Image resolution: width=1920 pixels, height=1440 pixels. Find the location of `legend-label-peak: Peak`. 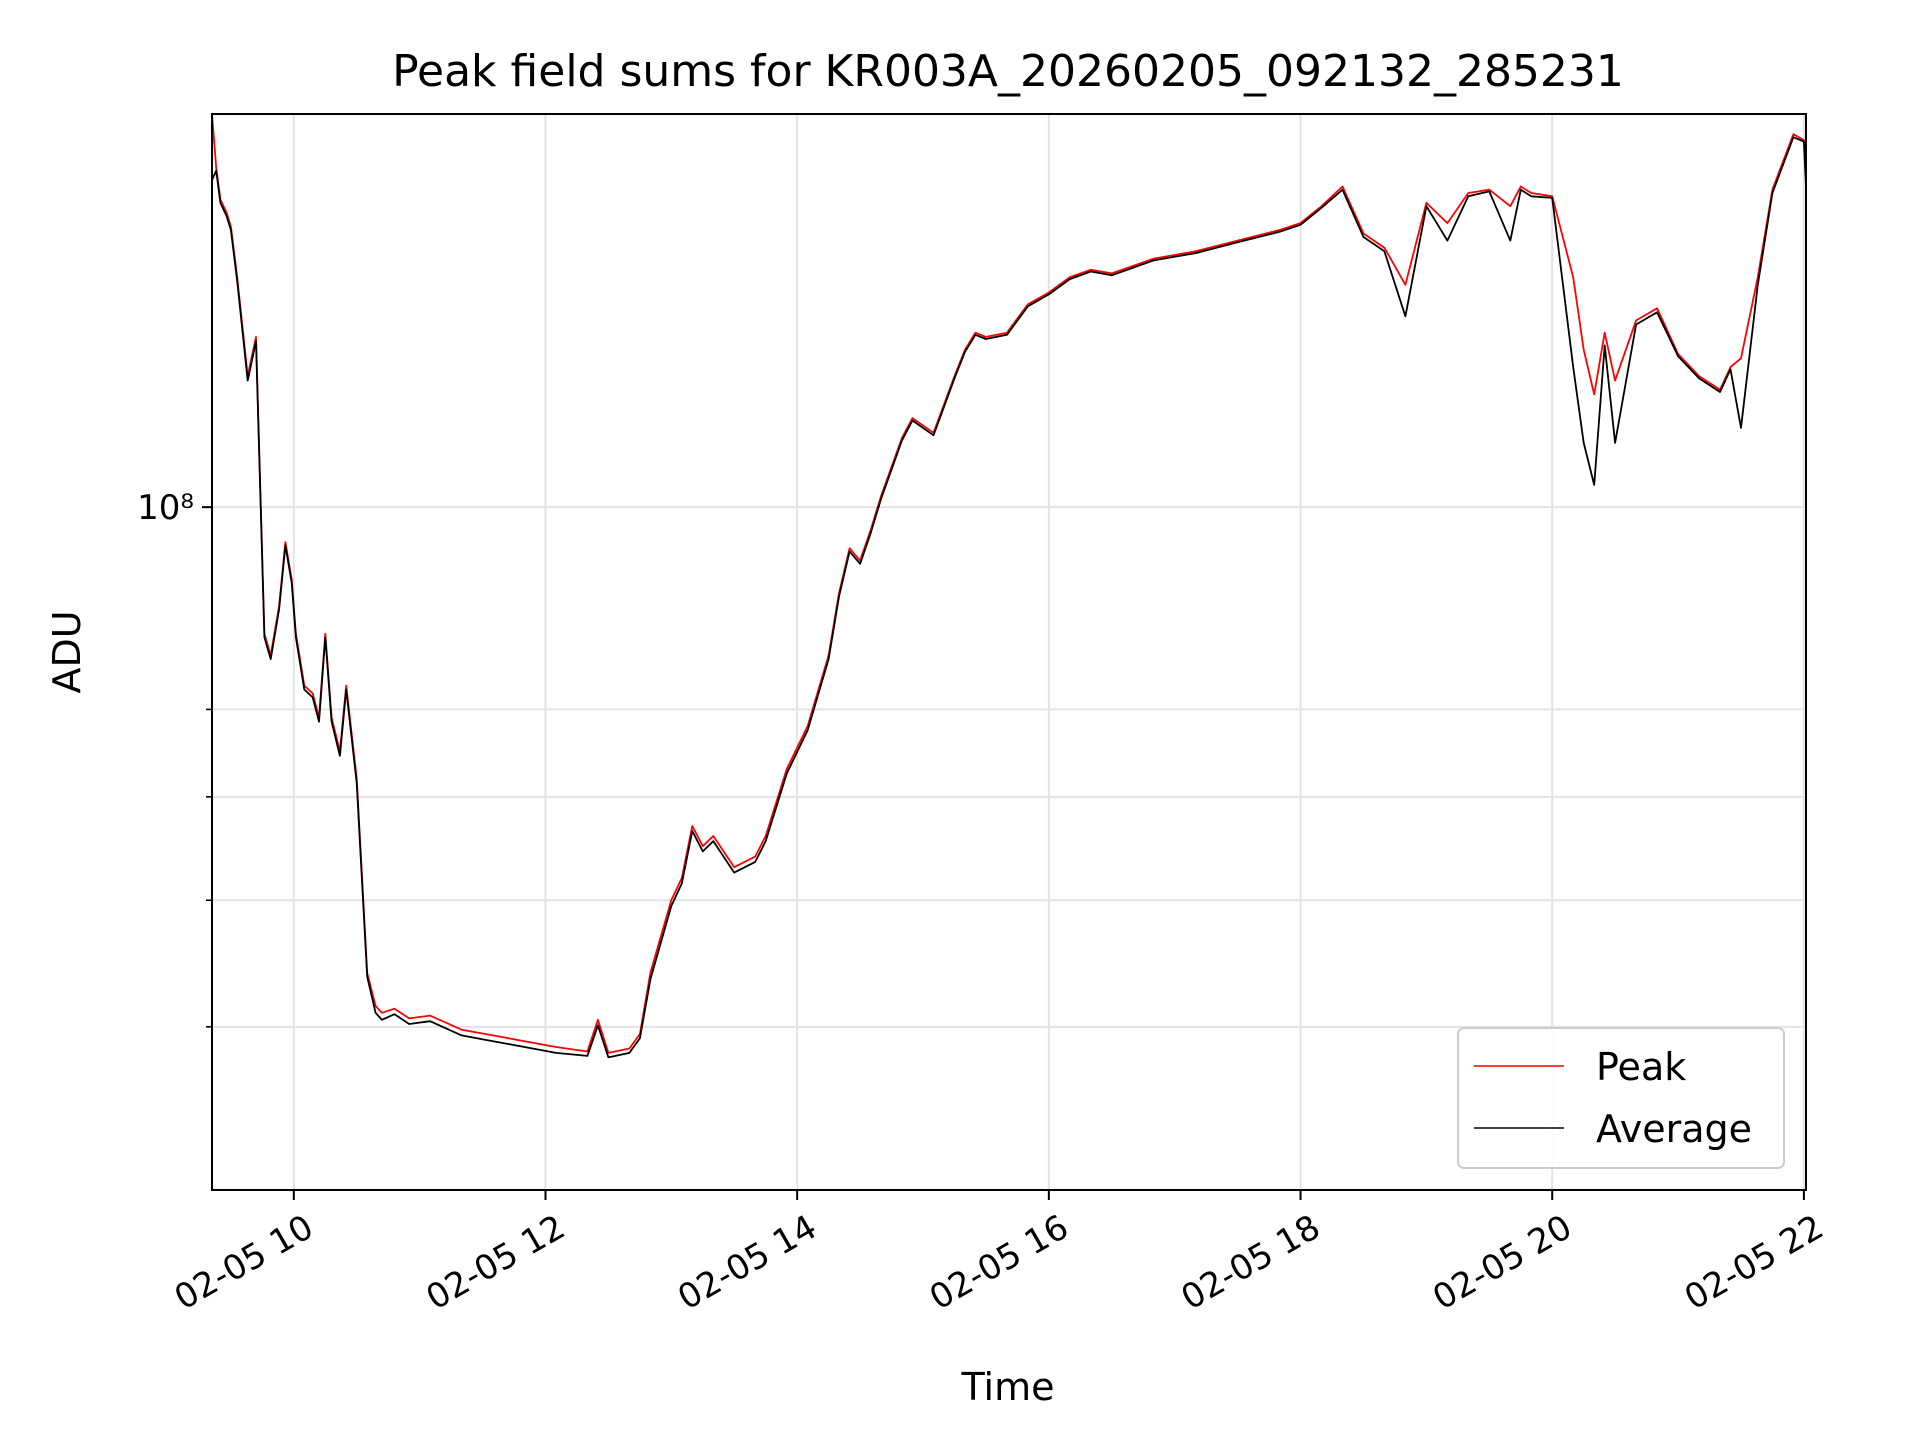

legend-label-peak: Peak is located at coordinates (1641, 1067).